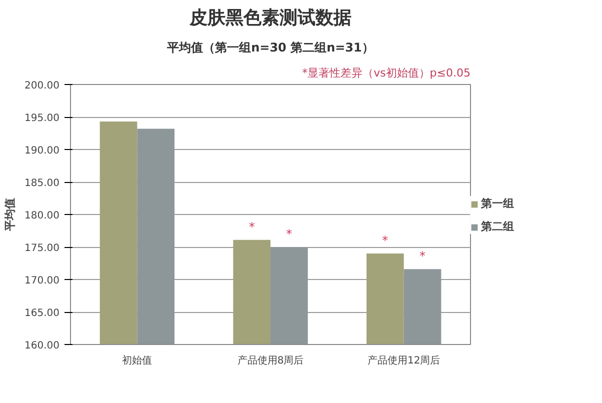  Describe the element at coordinates (386, 73) in the screenshot. I see `text: *显著性差异（vs初始值）p≤0.05` at that location.